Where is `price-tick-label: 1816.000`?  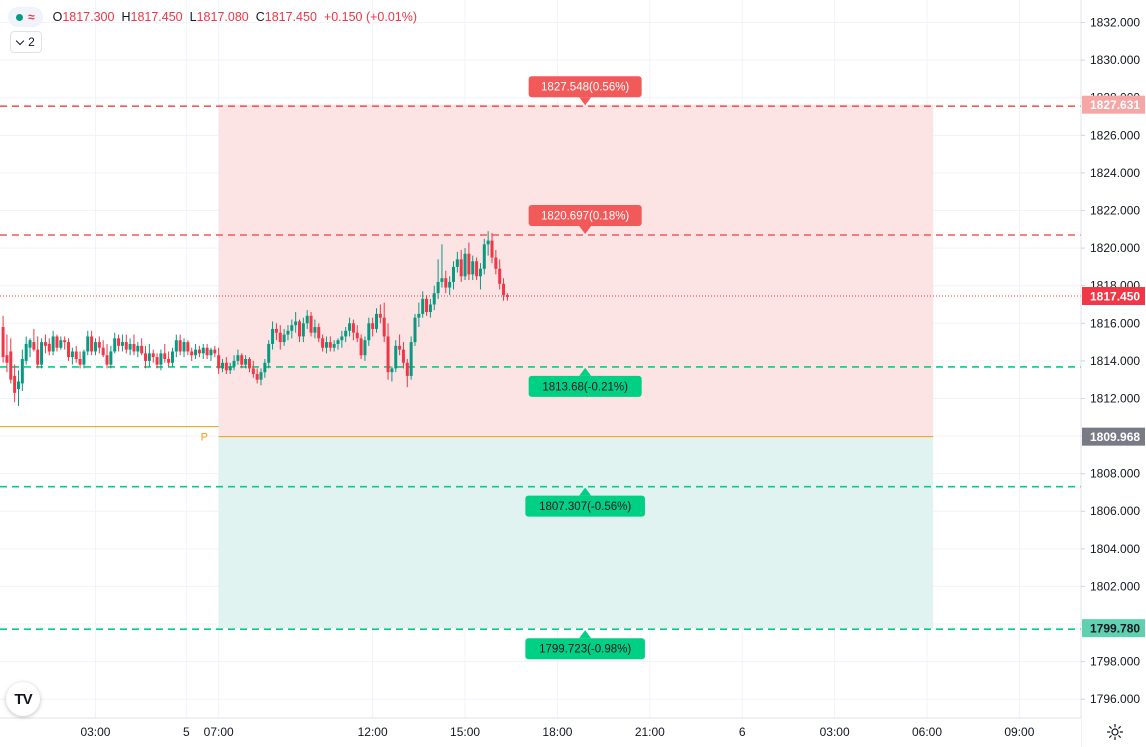 price-tick-label: 1816.000 is located at coordinates (1115, 323).